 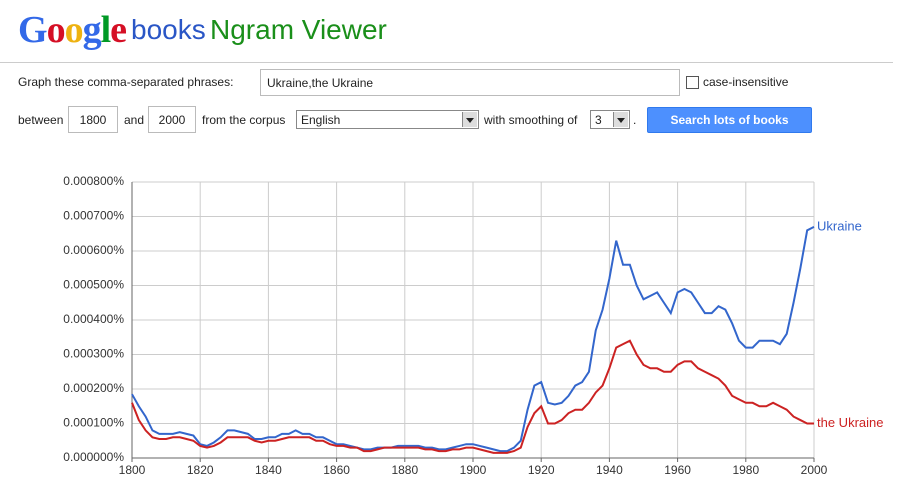 I want to click on y-tick-label: 0.000500%, so click(x=93, y=285).